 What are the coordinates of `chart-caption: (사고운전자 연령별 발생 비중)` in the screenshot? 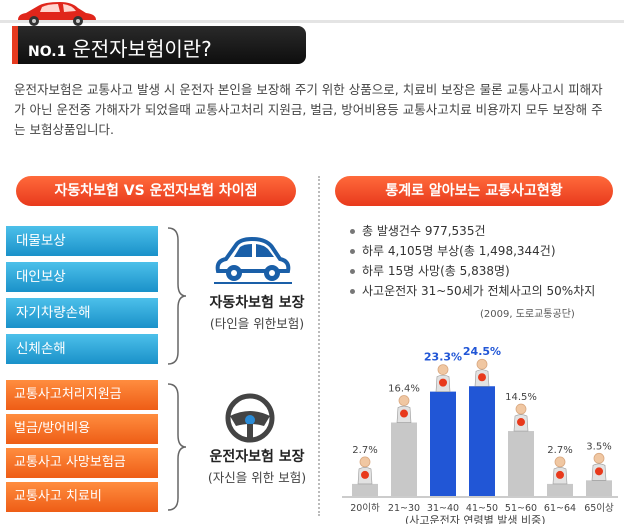 It's located at (475, 519).